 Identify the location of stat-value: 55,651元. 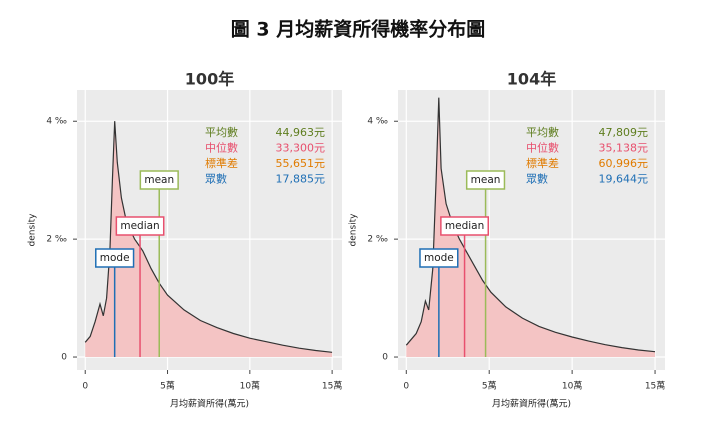
(301, 163).